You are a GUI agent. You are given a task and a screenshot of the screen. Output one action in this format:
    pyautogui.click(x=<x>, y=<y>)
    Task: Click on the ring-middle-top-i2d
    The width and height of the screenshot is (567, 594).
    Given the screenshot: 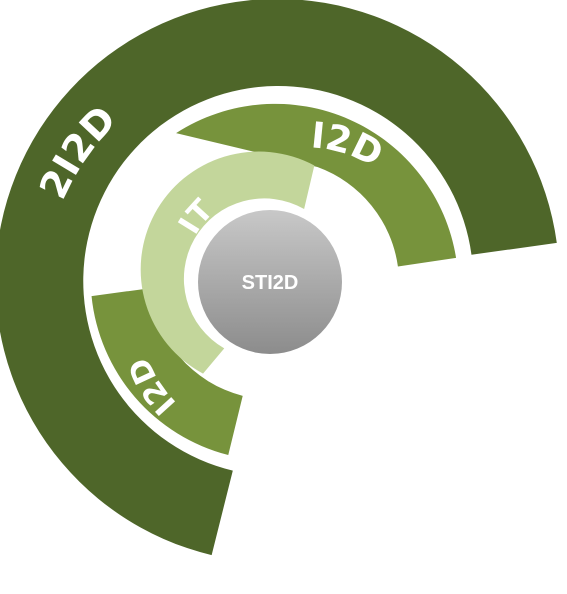 What is the action you would take?
    pyautogui.click(x=316, y=185)
    